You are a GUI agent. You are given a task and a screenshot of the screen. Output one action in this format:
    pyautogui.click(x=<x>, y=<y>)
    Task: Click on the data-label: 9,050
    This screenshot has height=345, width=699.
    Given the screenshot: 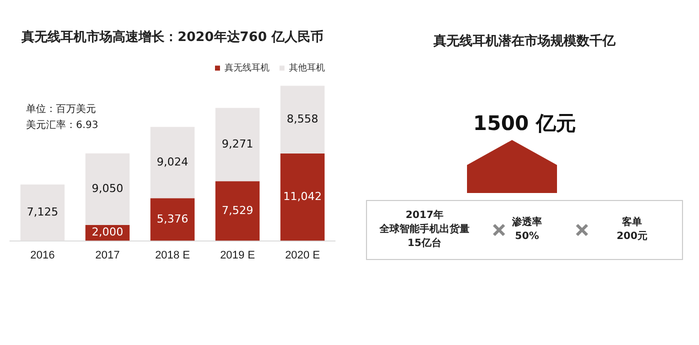 What is the action you would take?
    pyautogui.click(x=108, y=189)
    